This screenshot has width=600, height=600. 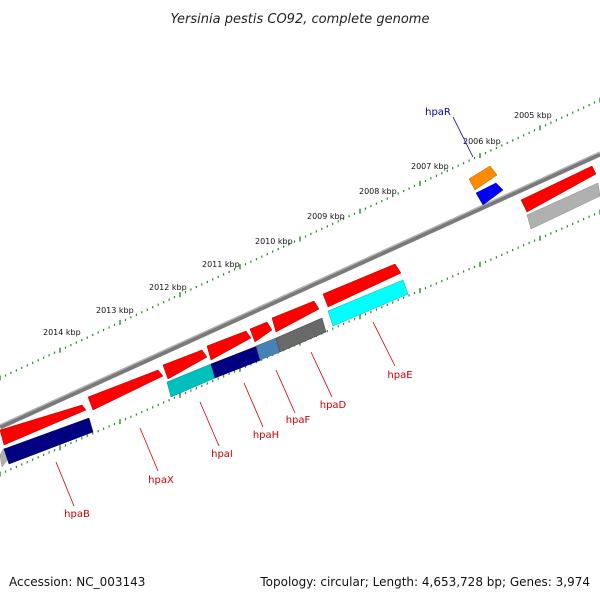 What do you see at coordinates (298, 420) in the screenshot?
I see `gene-label-hpaF: hpaF` at bounding box center [298, 420].